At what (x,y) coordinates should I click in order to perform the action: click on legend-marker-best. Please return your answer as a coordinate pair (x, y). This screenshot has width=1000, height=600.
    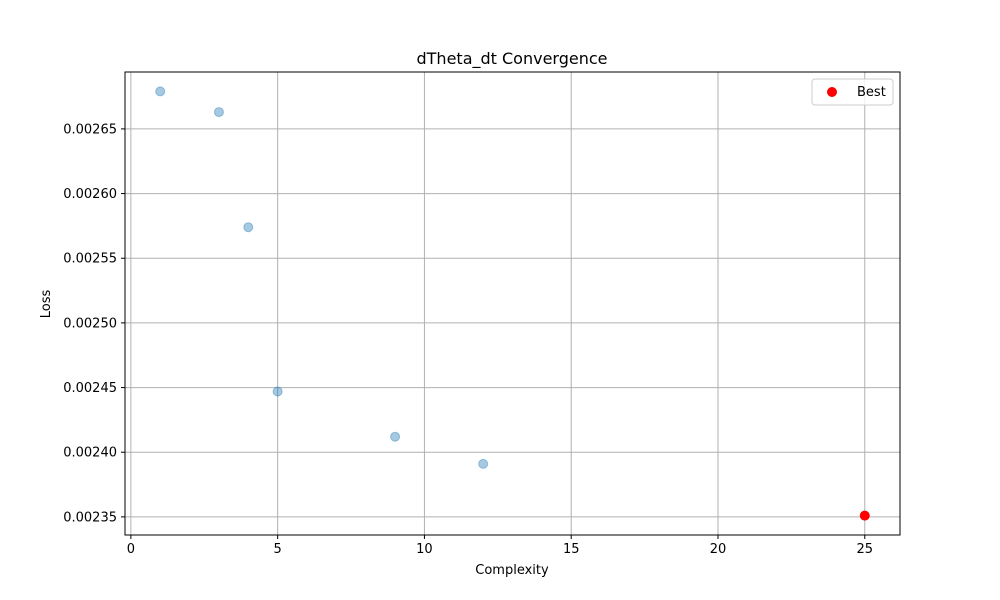
    Looking at the image, I should click on (832, 92).